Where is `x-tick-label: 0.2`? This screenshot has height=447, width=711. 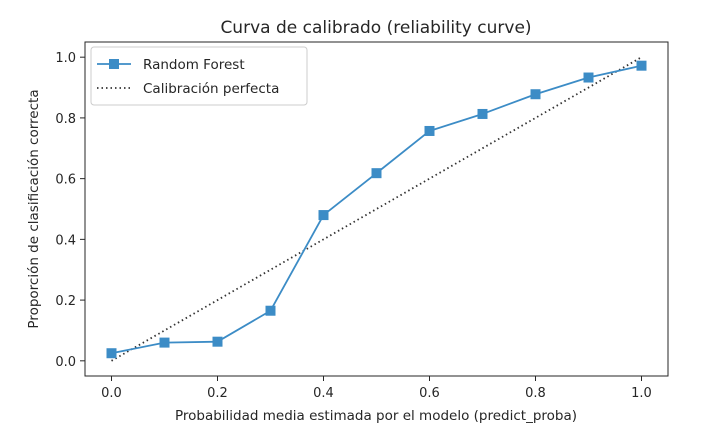 x-tick-label: 0.2 is located at coordinates (217, 393).